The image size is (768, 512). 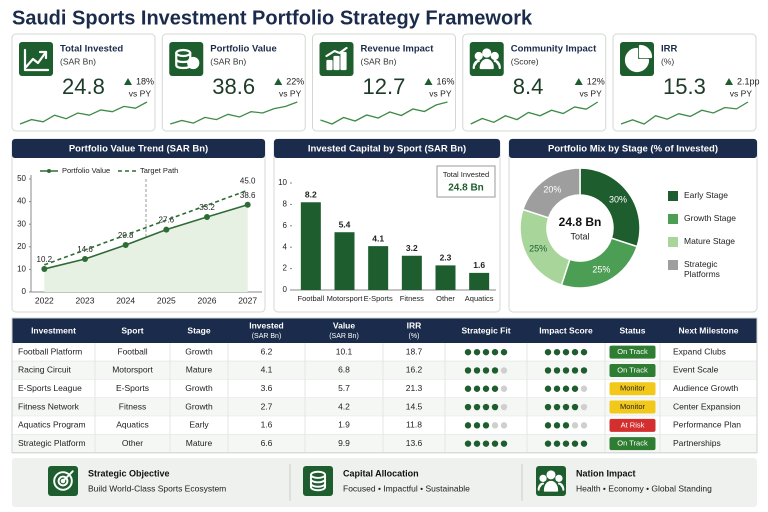 I want to click on kpi-unit: (Score), so click(x=525, y=61).